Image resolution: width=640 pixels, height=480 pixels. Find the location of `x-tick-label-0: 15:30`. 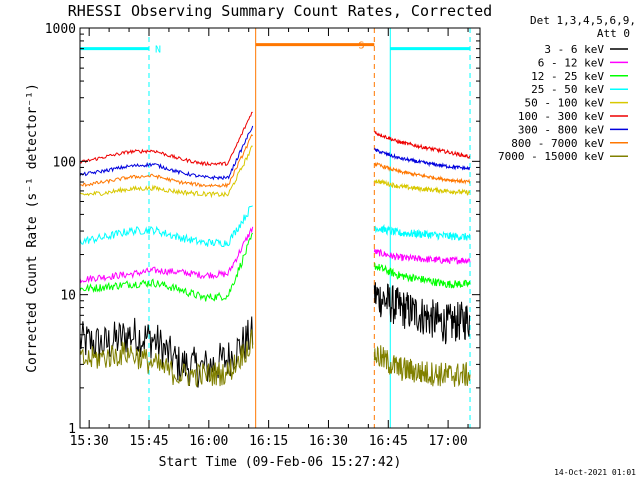

x-tick-label-0: 15:30 is located at coordinates (89, 441).